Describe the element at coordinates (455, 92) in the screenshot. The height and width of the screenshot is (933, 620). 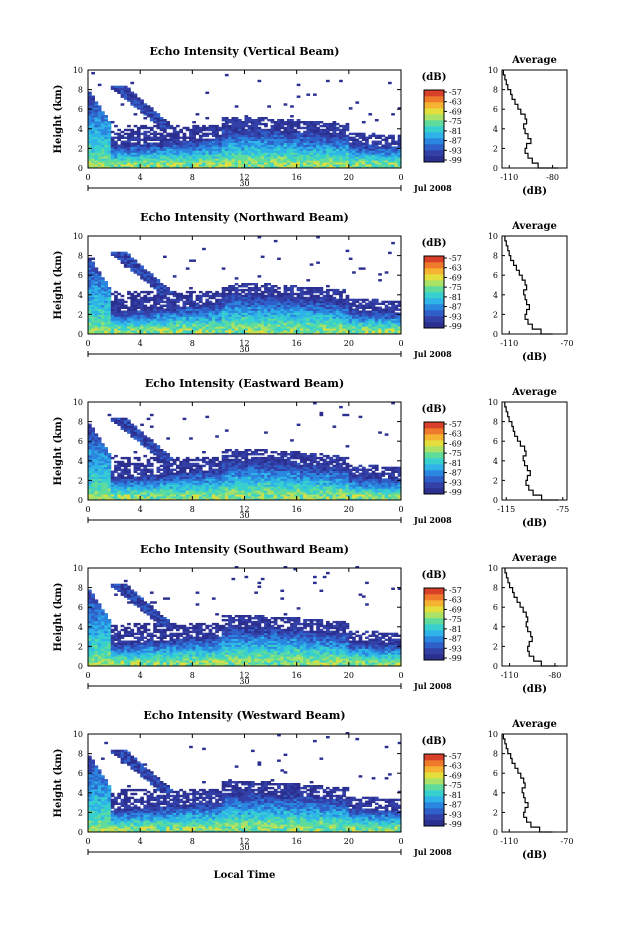
I see `colorbar-tick-label: -57` at that location.